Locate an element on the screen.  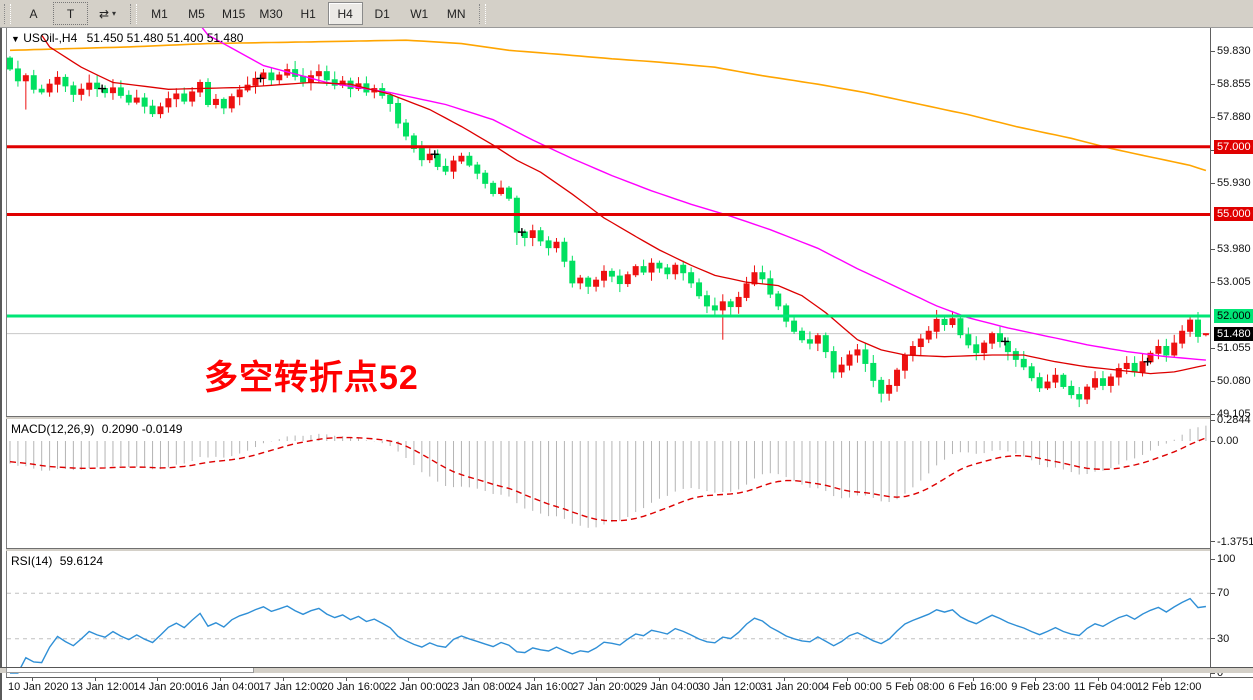
timeframe-button-h4: H4 is located at coordinates (345, 13).